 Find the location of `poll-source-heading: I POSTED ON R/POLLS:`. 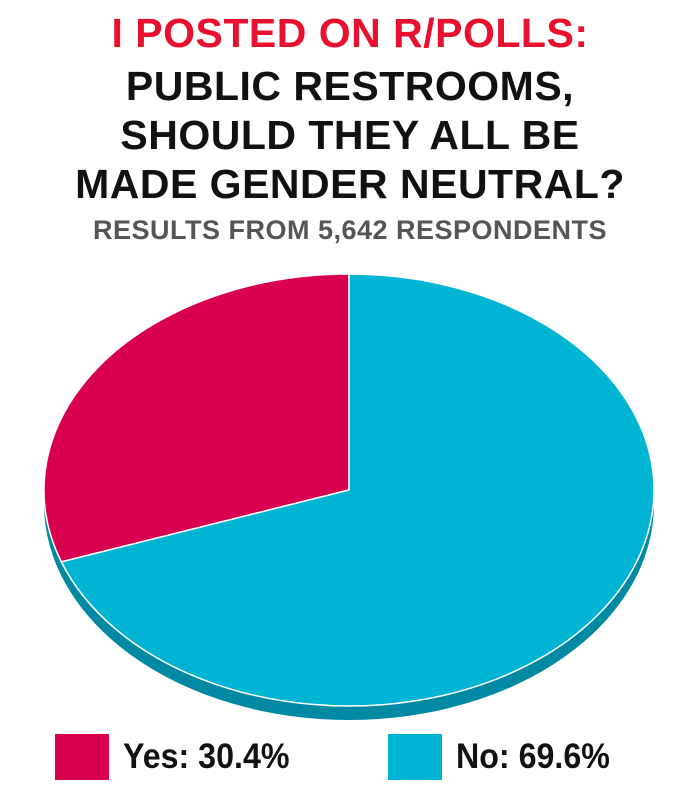

poll-source-heading: I POSTED ON R/POLLS: is located at coordinates (350, 33).